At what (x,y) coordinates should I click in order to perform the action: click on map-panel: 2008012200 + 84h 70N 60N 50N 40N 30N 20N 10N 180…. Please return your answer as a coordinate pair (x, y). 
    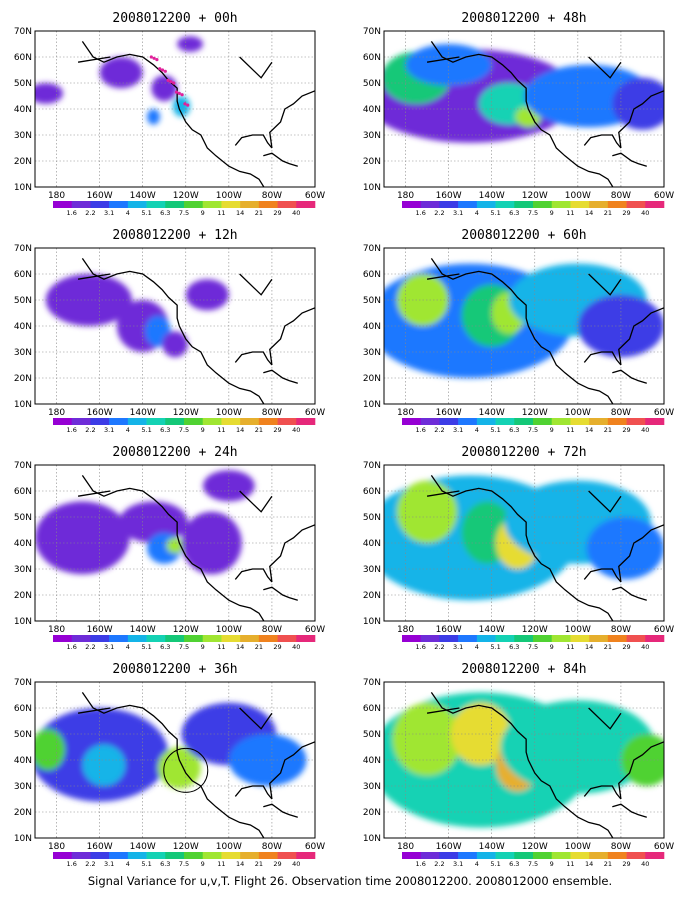
    Looking at the image, I should click on (518, 765).